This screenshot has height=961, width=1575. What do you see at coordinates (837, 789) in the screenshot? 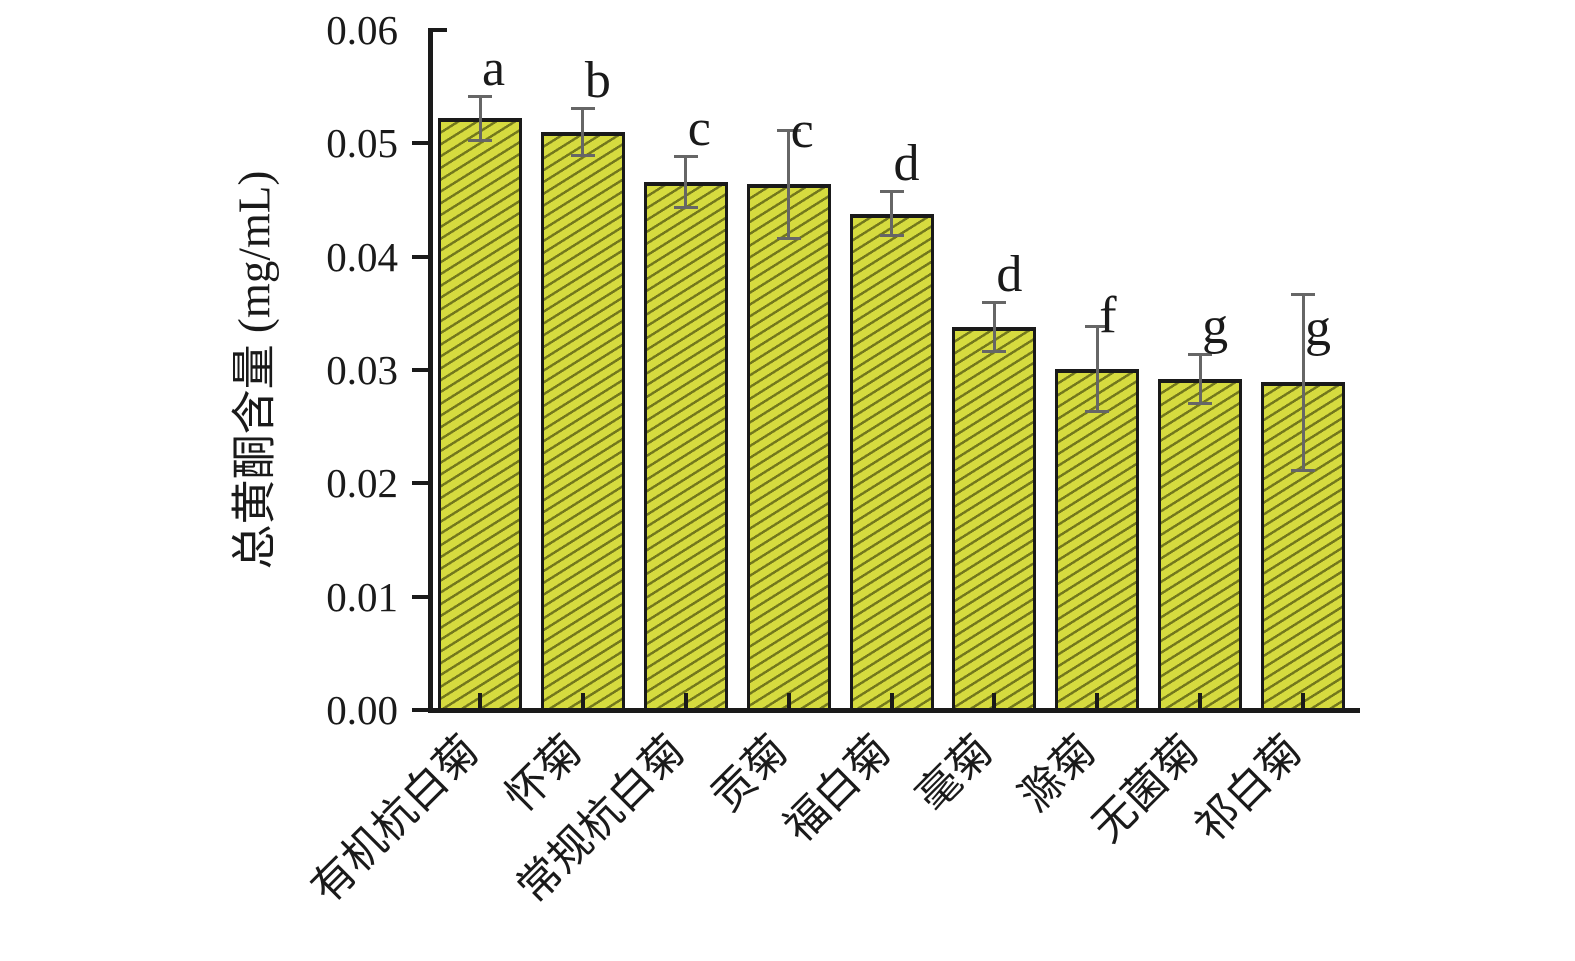
I see `x-category-label: 福白菊` at bounding box center [837, 789].